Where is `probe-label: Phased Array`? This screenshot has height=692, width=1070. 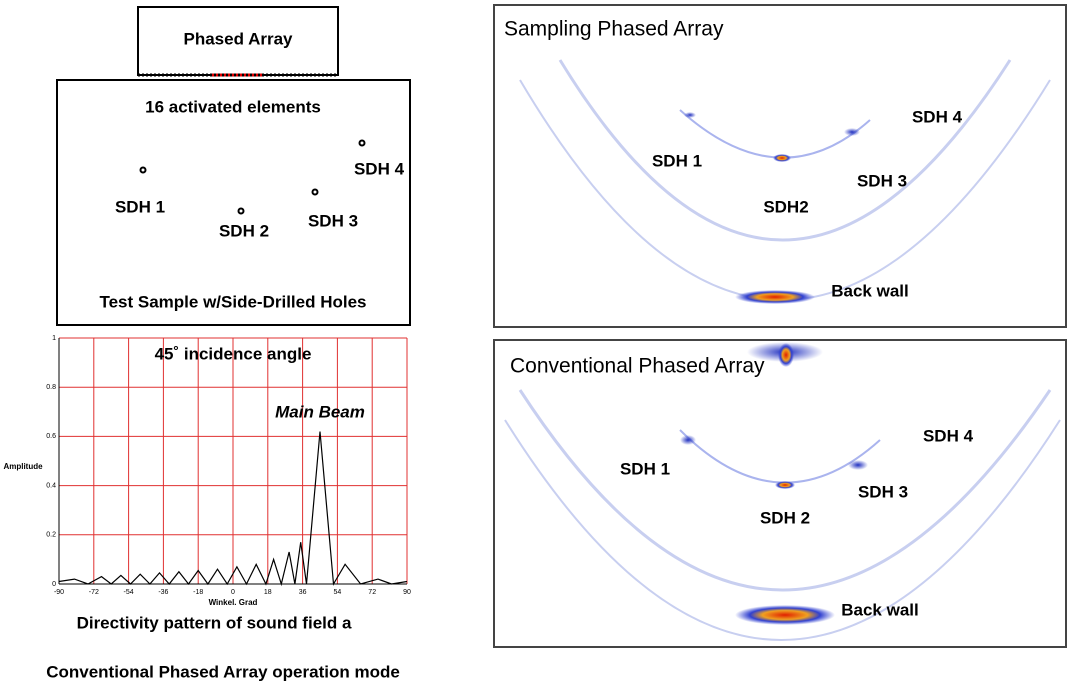 probe-label: Phased Array is located at coordinates (239, 38).